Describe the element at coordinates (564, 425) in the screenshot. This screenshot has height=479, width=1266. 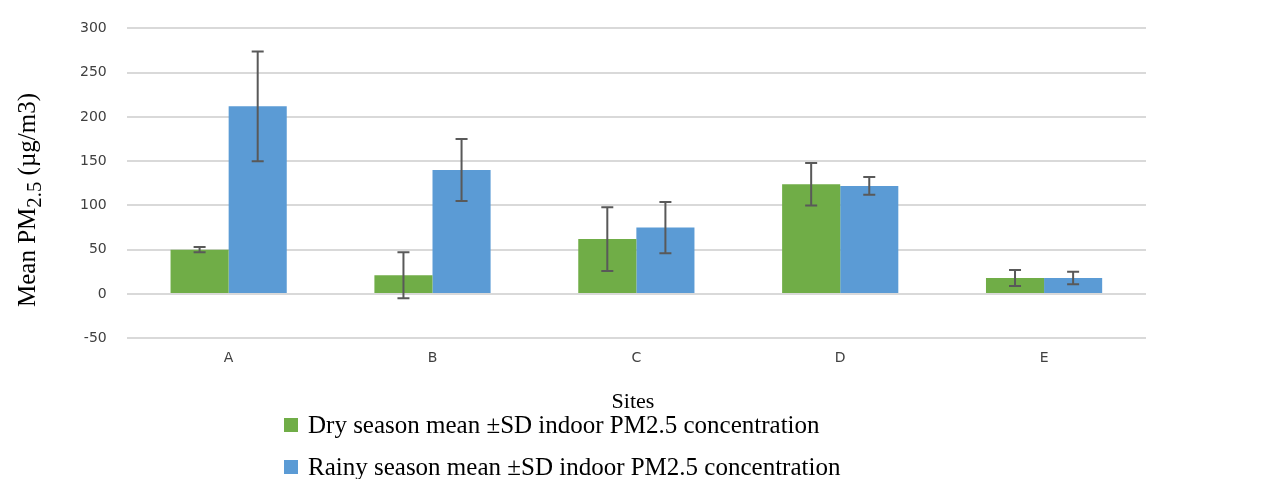
I see `legend-label: Dry season mean ±SD indoor PM2.5 concentration` at that location.